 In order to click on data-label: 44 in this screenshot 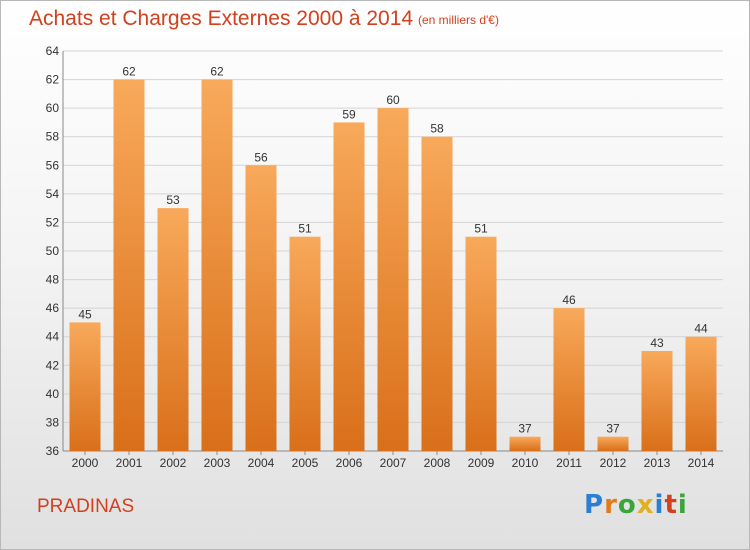, I will do `click(701, 329)`.